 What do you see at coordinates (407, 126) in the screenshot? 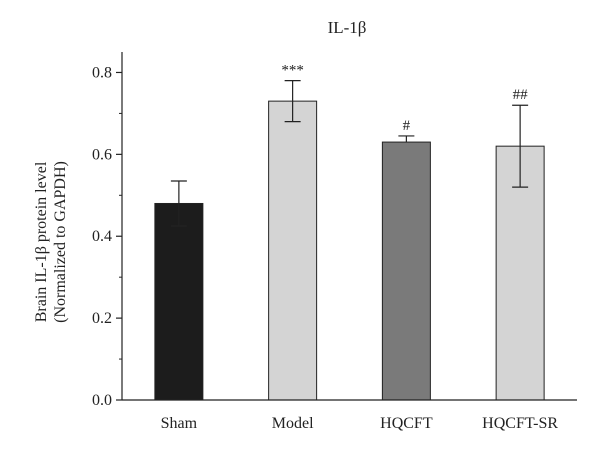
I see `significance-hqcft: #` at bounding box center [407, 126].